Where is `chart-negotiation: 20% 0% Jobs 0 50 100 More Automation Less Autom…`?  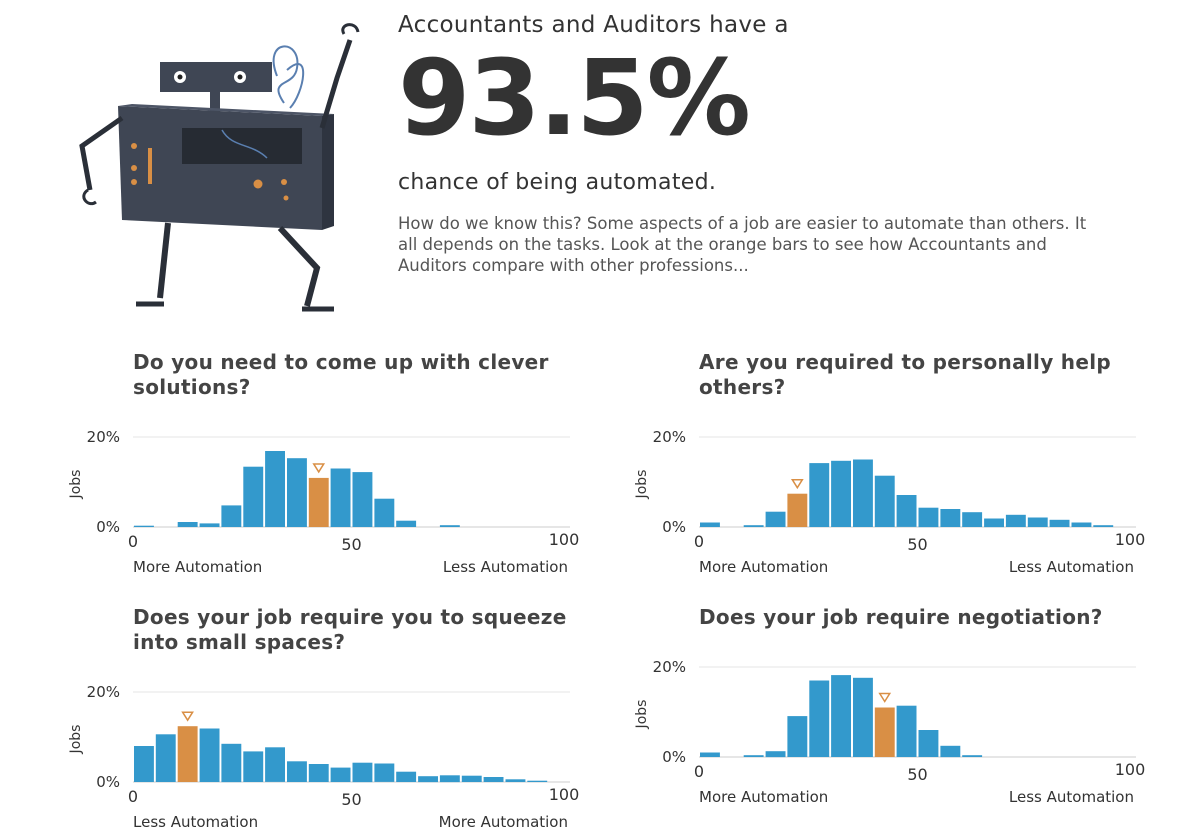 chart-negotiation: 20% 0% Jobs 0 50 100 More Automation Less Autom… is located at coordinates (890, 732).